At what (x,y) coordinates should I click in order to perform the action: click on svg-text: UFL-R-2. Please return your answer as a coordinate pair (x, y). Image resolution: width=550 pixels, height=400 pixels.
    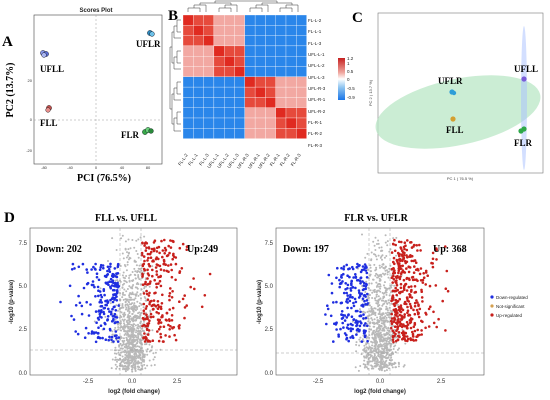
    Looking at the image, I should click on (317, 111).